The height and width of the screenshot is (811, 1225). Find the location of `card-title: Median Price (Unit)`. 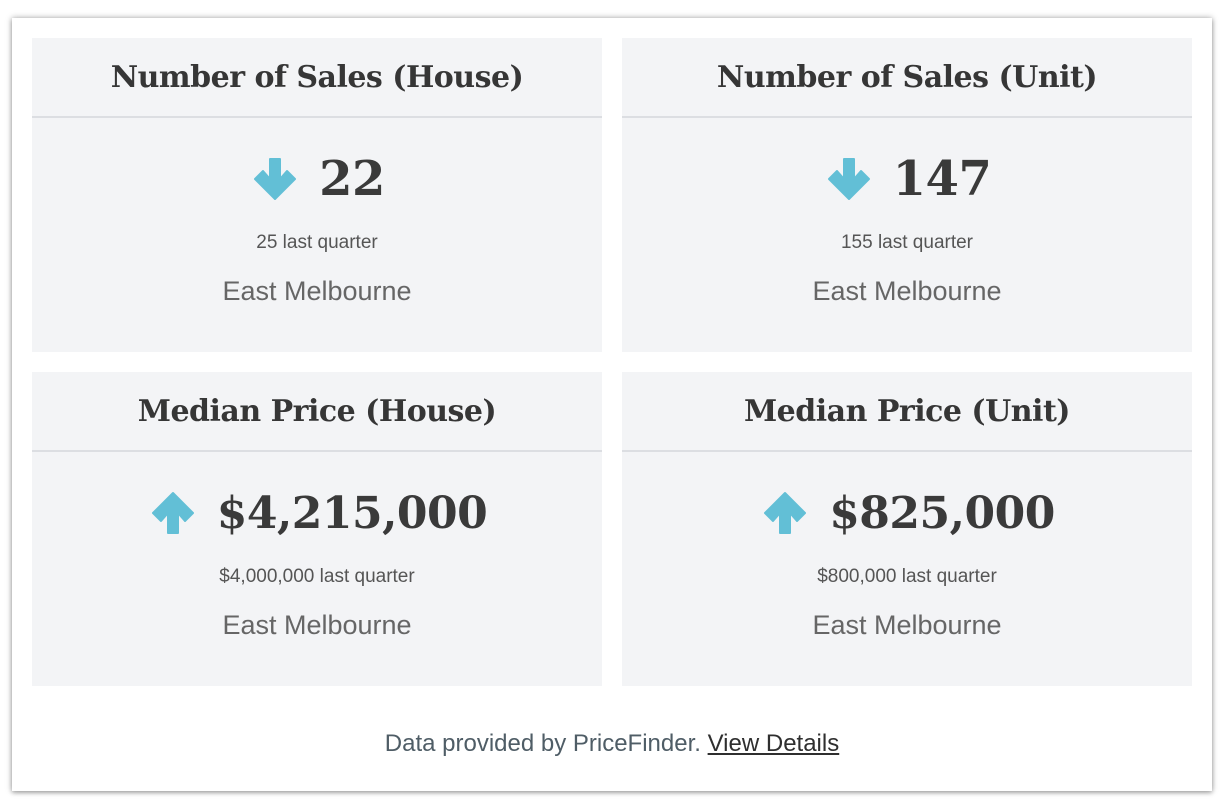

card-title: Median Price (Unit) is located at coordinates (907, 412).